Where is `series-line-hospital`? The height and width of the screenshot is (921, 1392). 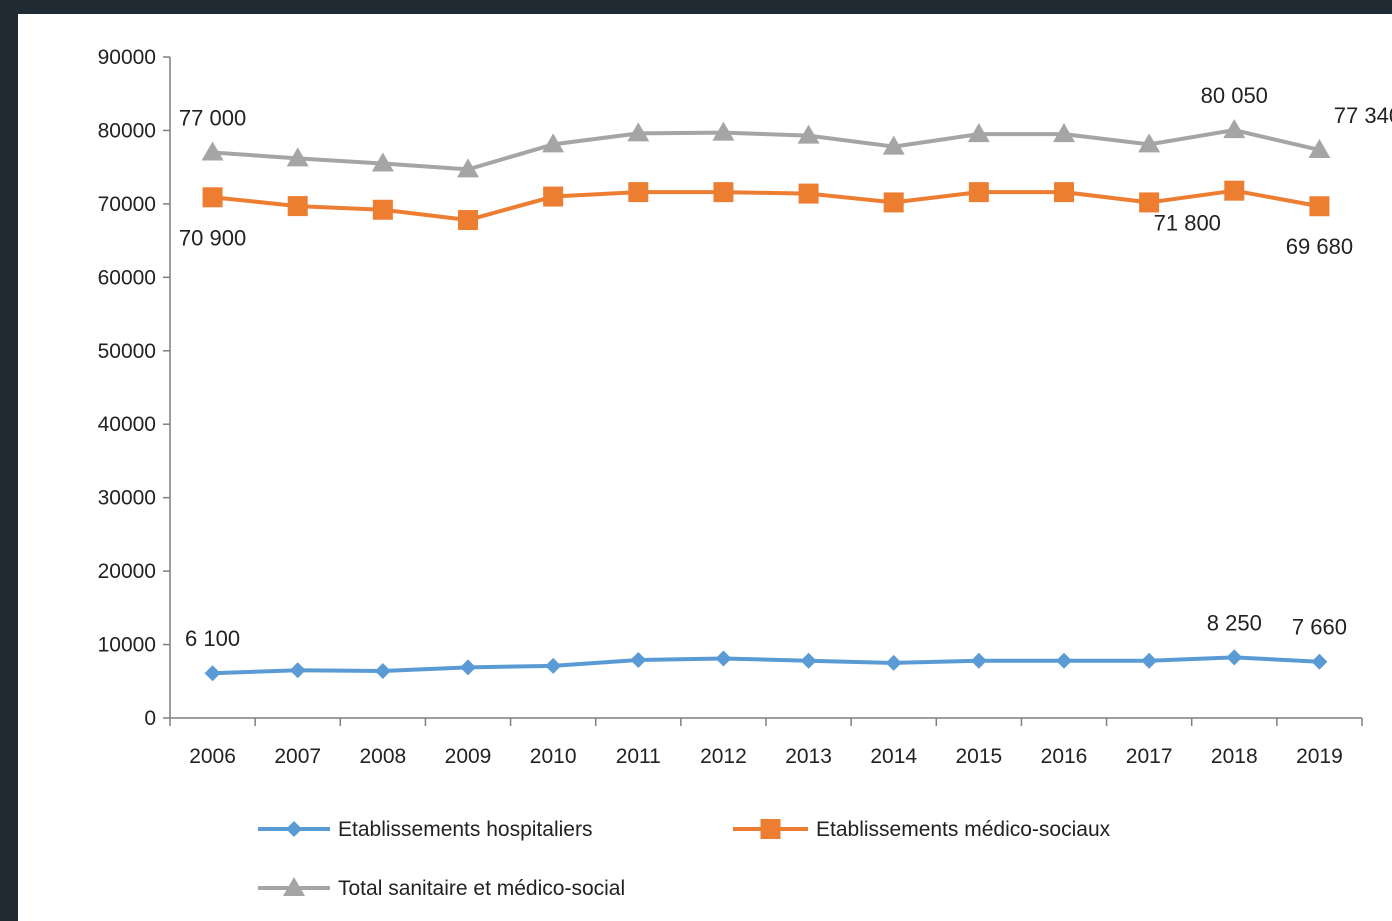 series-line-hospital is located at coordinates (766, 665).